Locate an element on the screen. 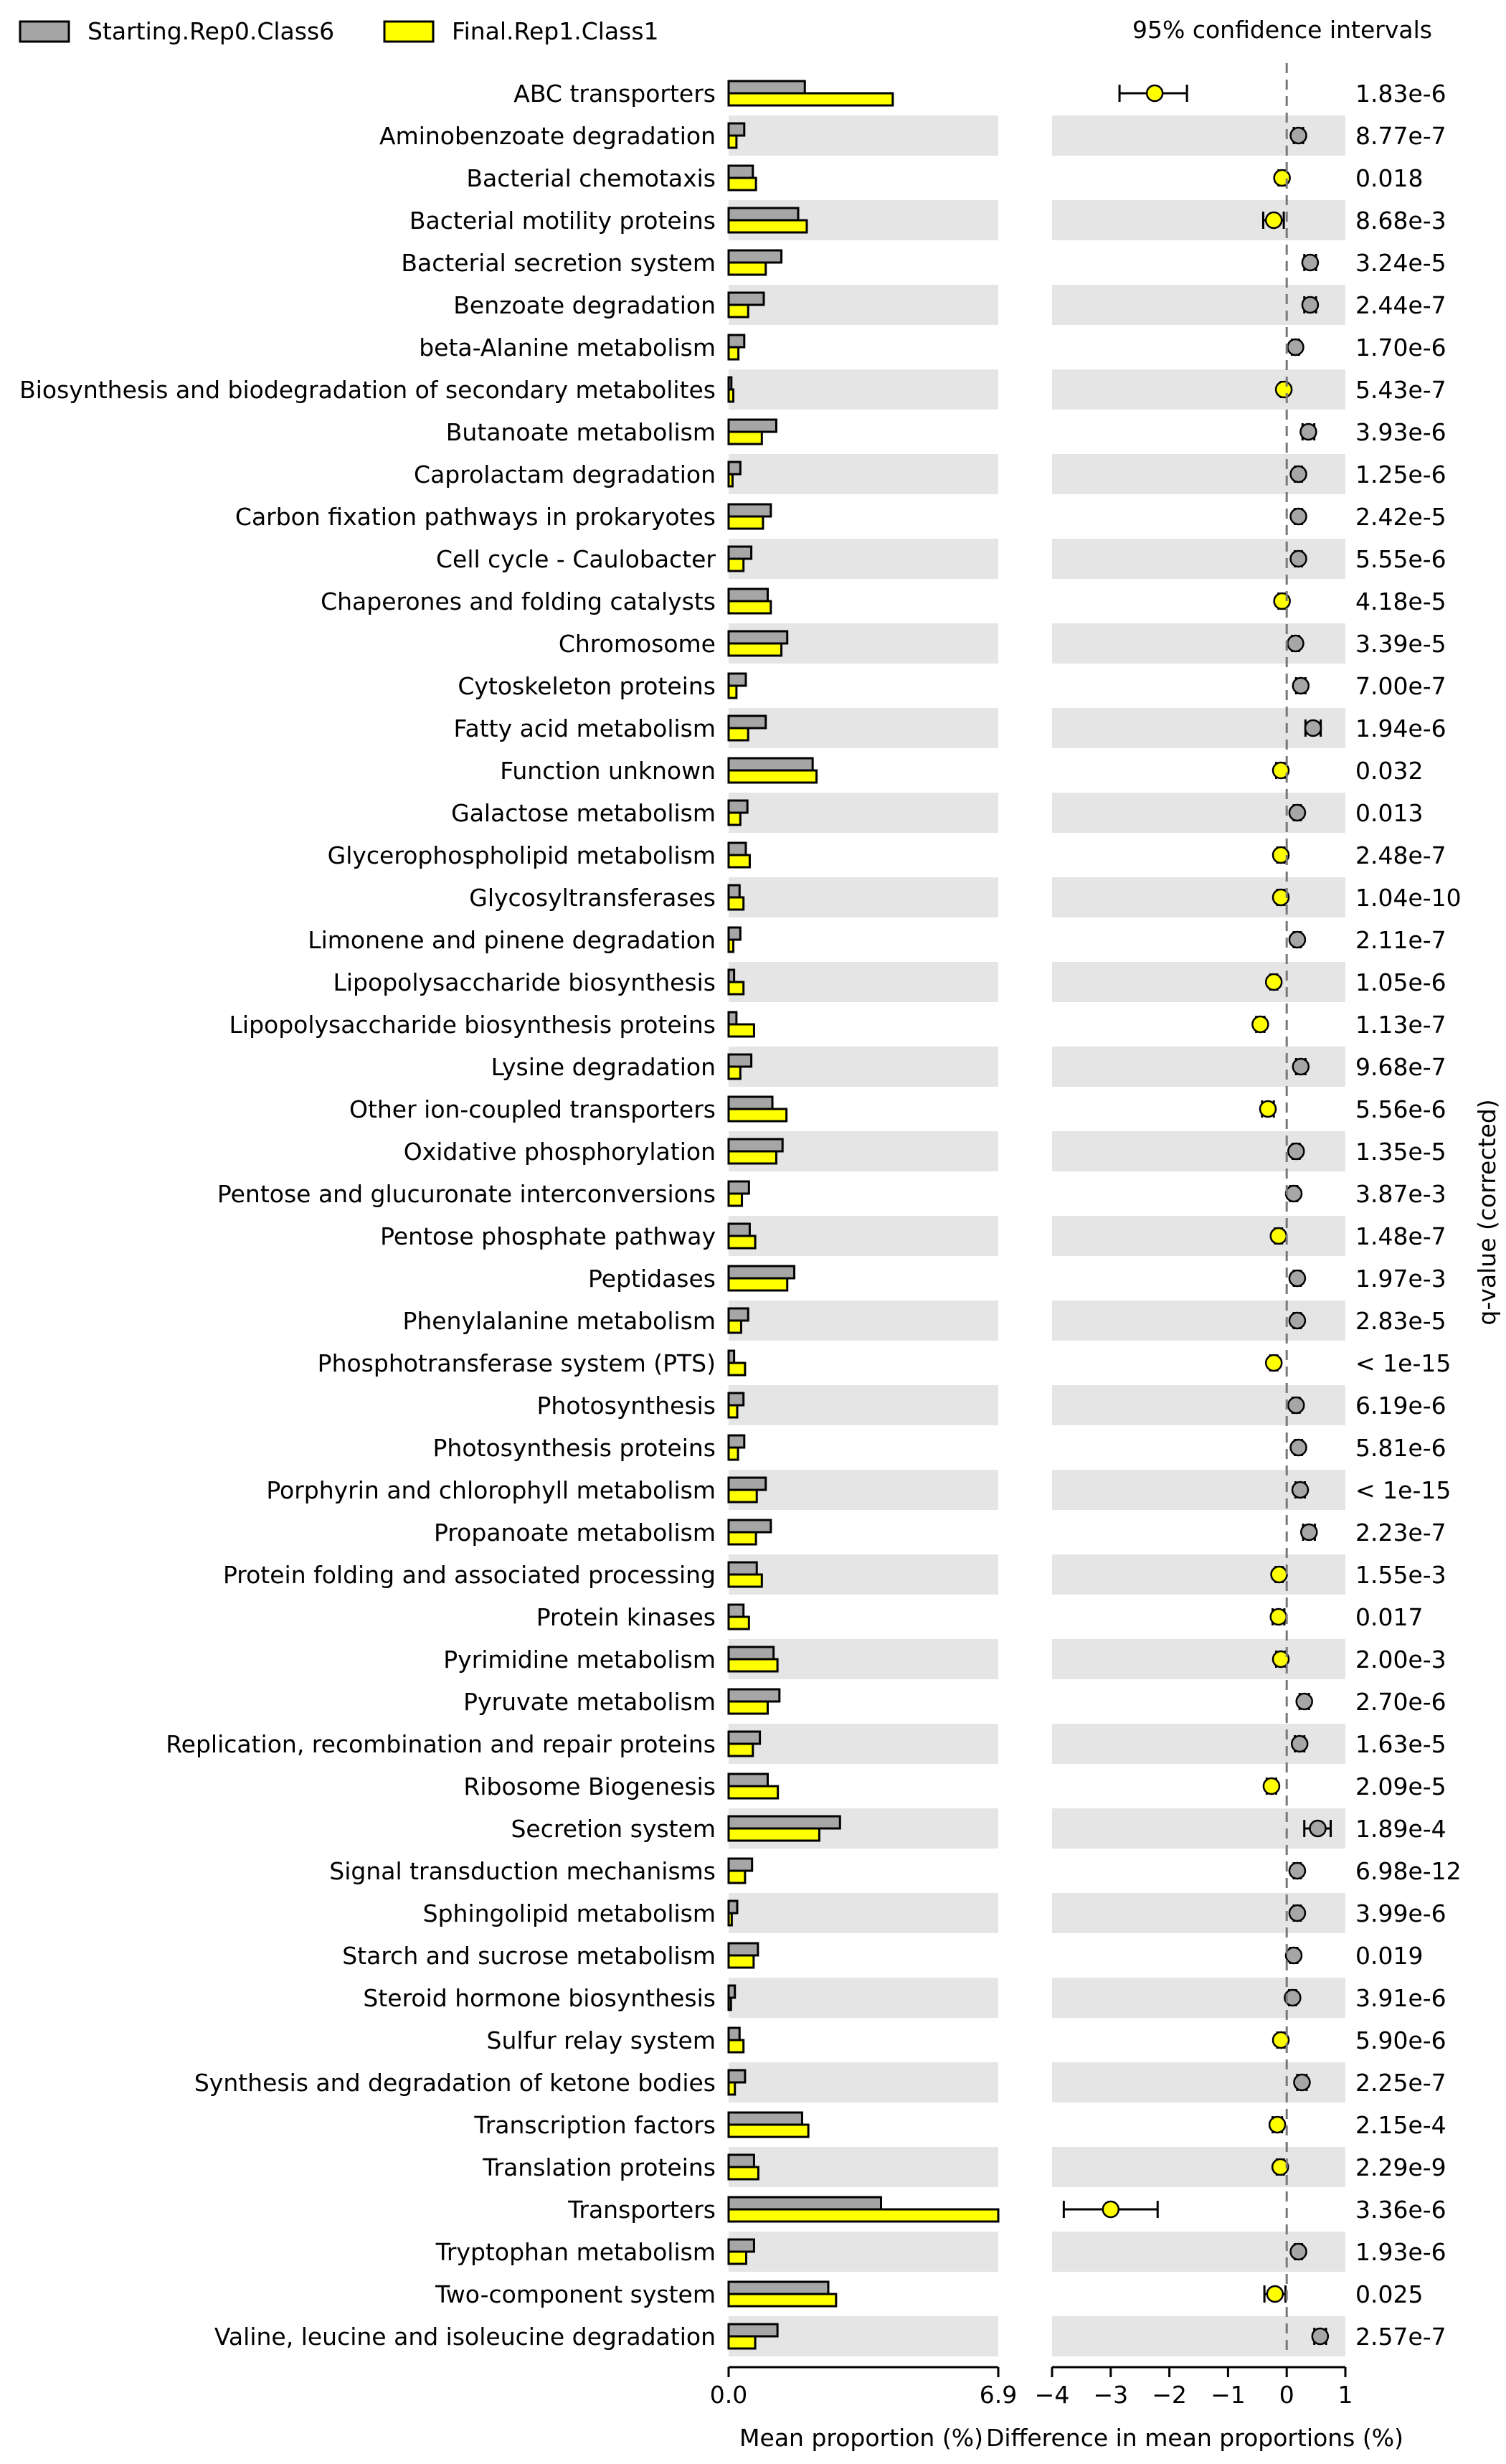  qvalue-axis-label: q-value (corrected) is located at coordinates (1487, 1212).